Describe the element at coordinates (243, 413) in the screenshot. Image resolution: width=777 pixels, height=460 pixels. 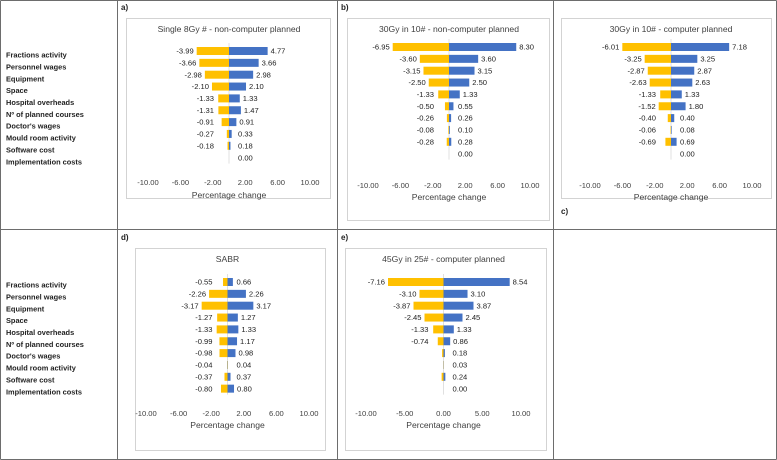
I see `x-tick-label: 2.00` at that location.